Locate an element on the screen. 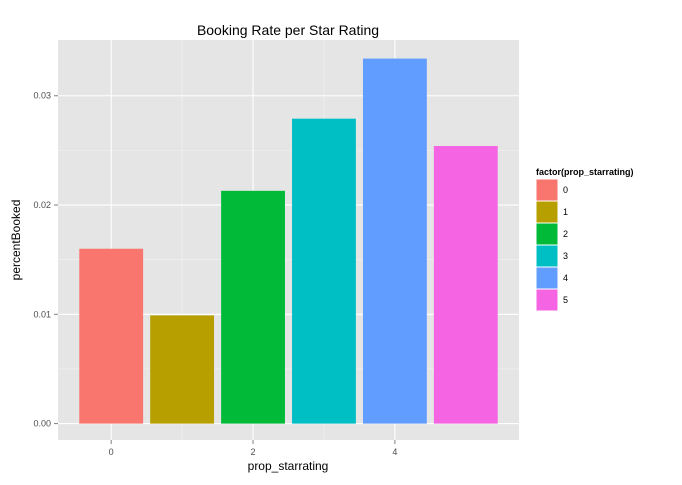  chart-title: Booking Rate per Star Rating is located at coordinates (288, 30).